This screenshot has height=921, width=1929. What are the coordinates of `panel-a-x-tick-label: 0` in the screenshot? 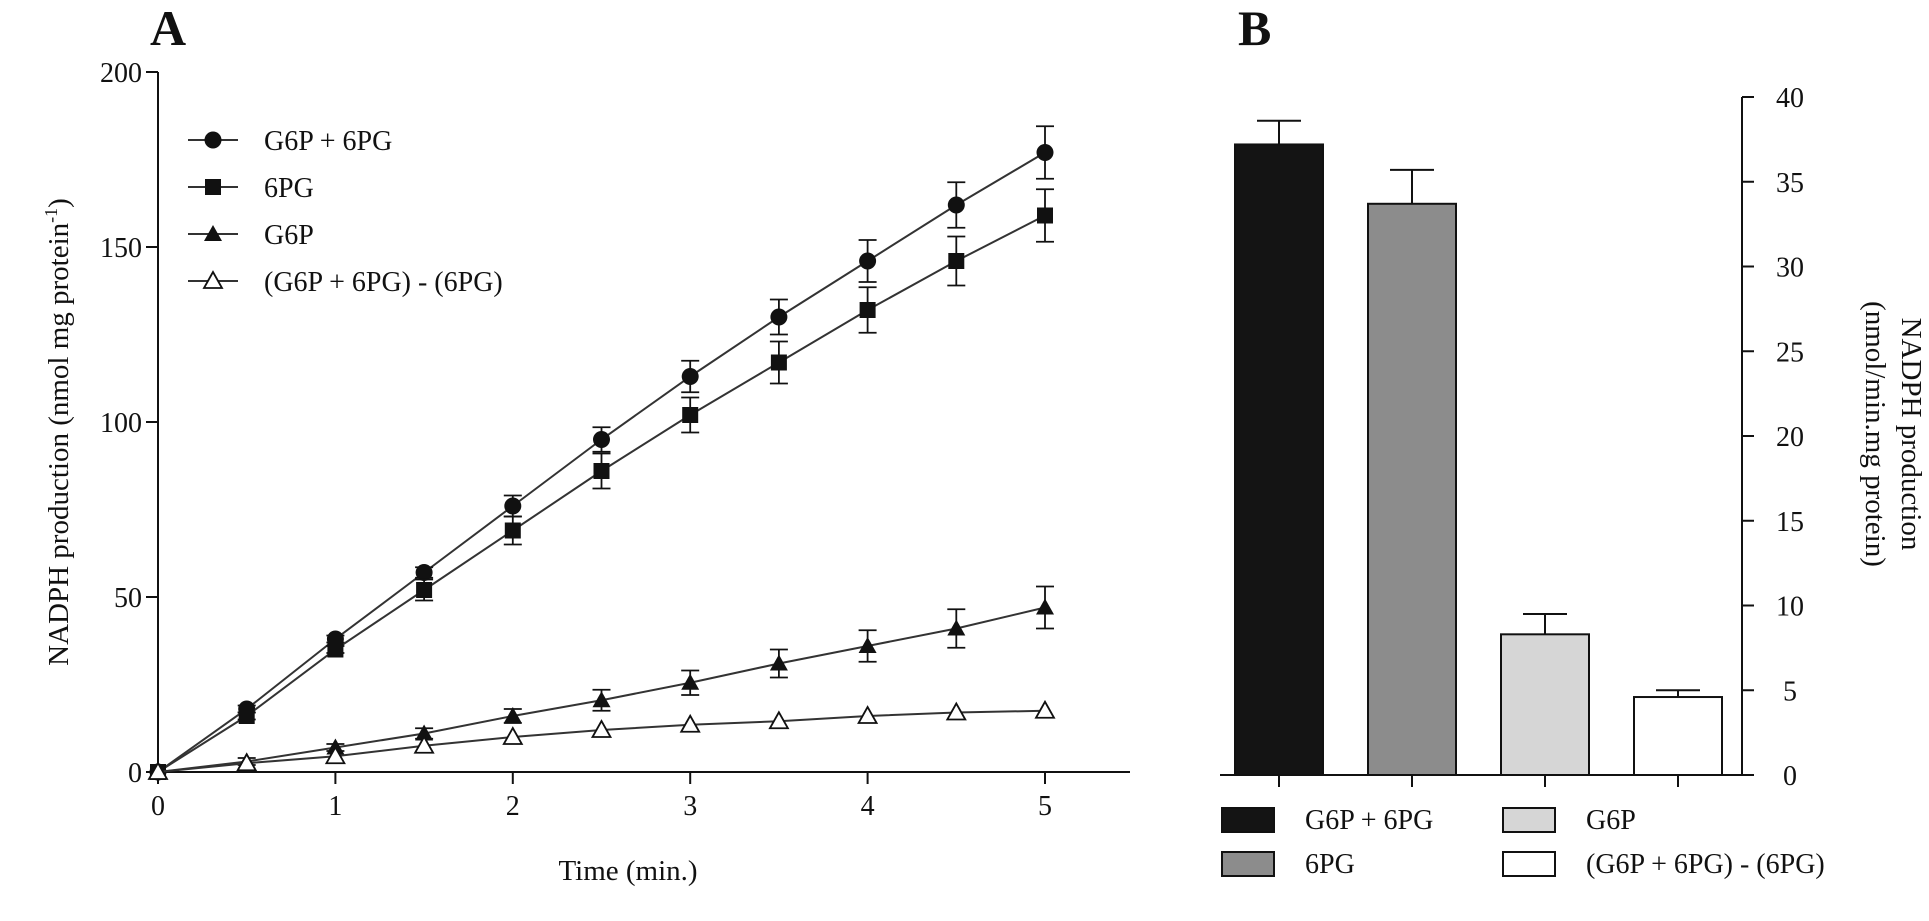 It's located at (158, 806).